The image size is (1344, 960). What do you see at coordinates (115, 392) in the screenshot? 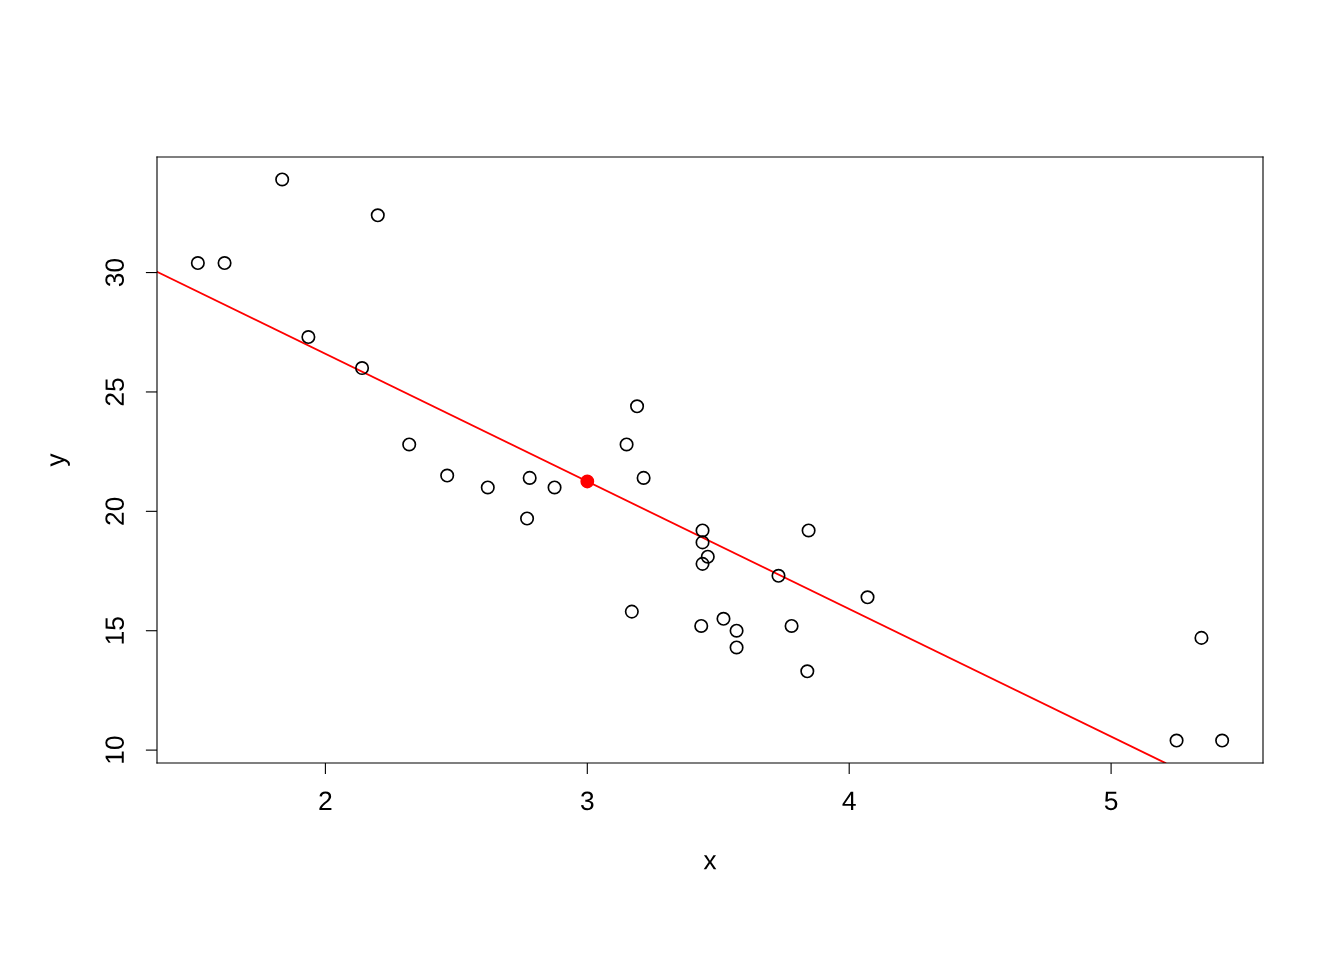
I see `y-tick-label: 25` at bounding box center [115, 392].